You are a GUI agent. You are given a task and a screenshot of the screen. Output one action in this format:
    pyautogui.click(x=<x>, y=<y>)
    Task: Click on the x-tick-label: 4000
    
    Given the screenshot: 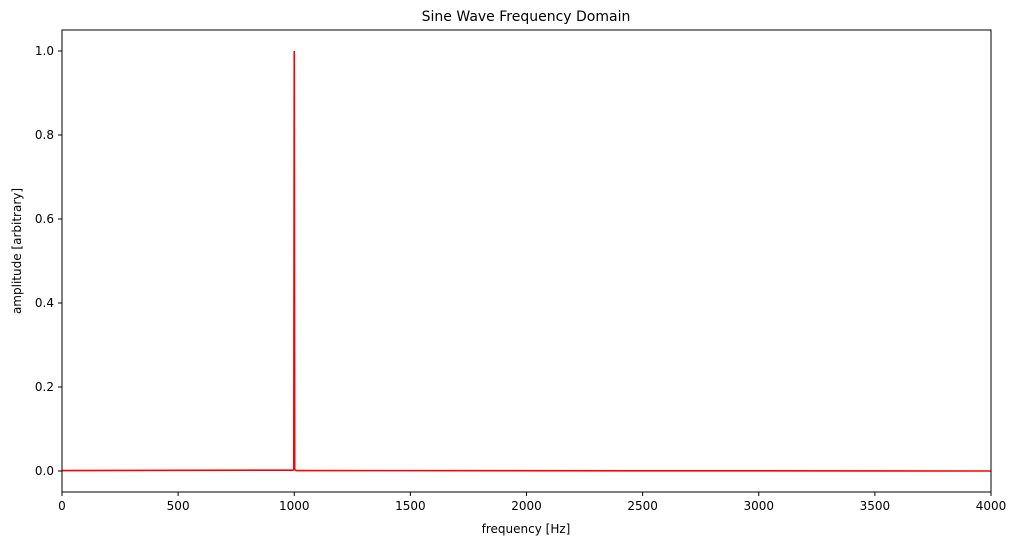 What is the action you would take?
    pyautogui.click(x=991, y=506)
    